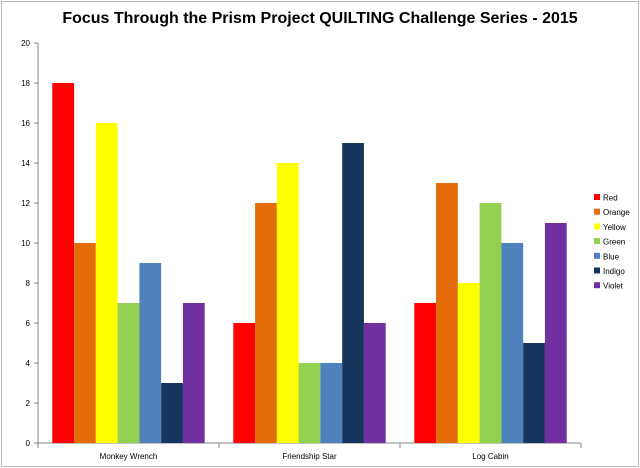 This screenshot has width=640, height=468. What do you see at coordinates (25, 43) in the screenshot?
I see `y-tick-label: 20` at bounding box center [25, 43].